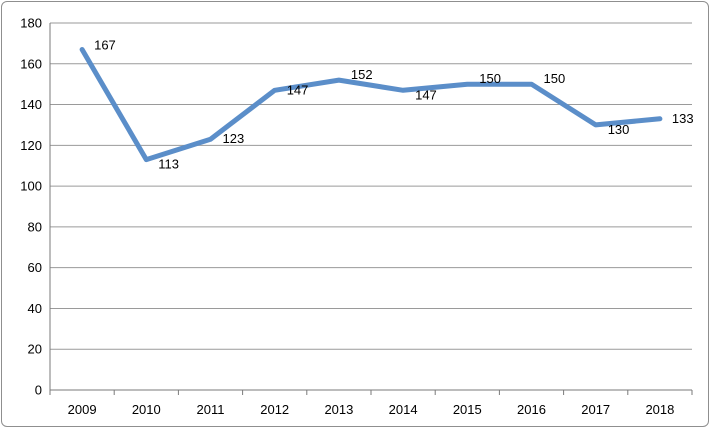  What do you see at coordinates (595, 409) in the screenshot?
I see `x-tick-label: 2017` at bounding box center [595, 409].